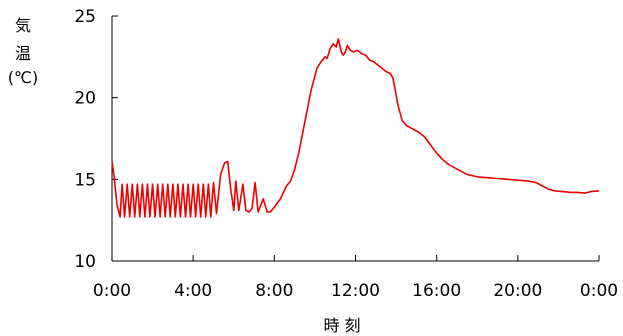 This screenshot has width=623, height=336. Describe the element at coordinates (355, 291) in the screenshot. I see `x-tick-label: 12:00` at that location.